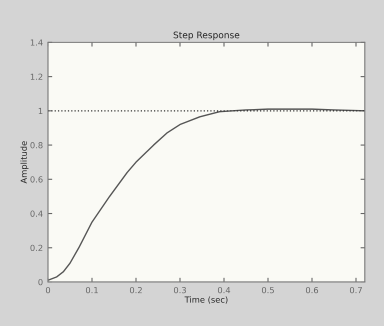  I want to click on chart-title: Step Response, so click(207, 36).